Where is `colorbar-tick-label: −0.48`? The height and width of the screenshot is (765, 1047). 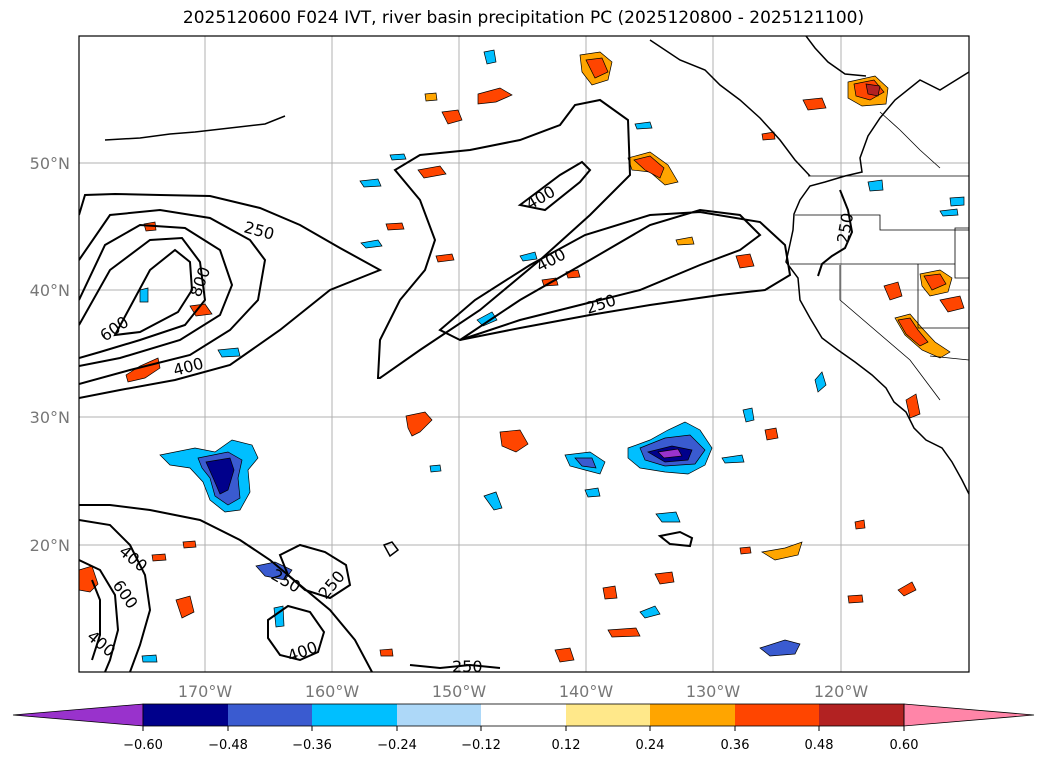 colorbar-tick-label: −0.48 is located at coordinates (228, 745).